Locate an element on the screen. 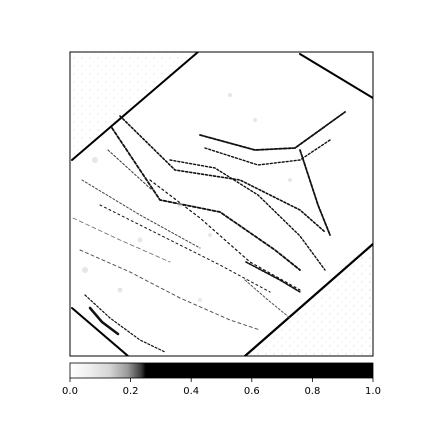 The width and height of the screenshot is (432, 432). colorbar-tick-label: 0.2 is located at coordinates (131, 391).